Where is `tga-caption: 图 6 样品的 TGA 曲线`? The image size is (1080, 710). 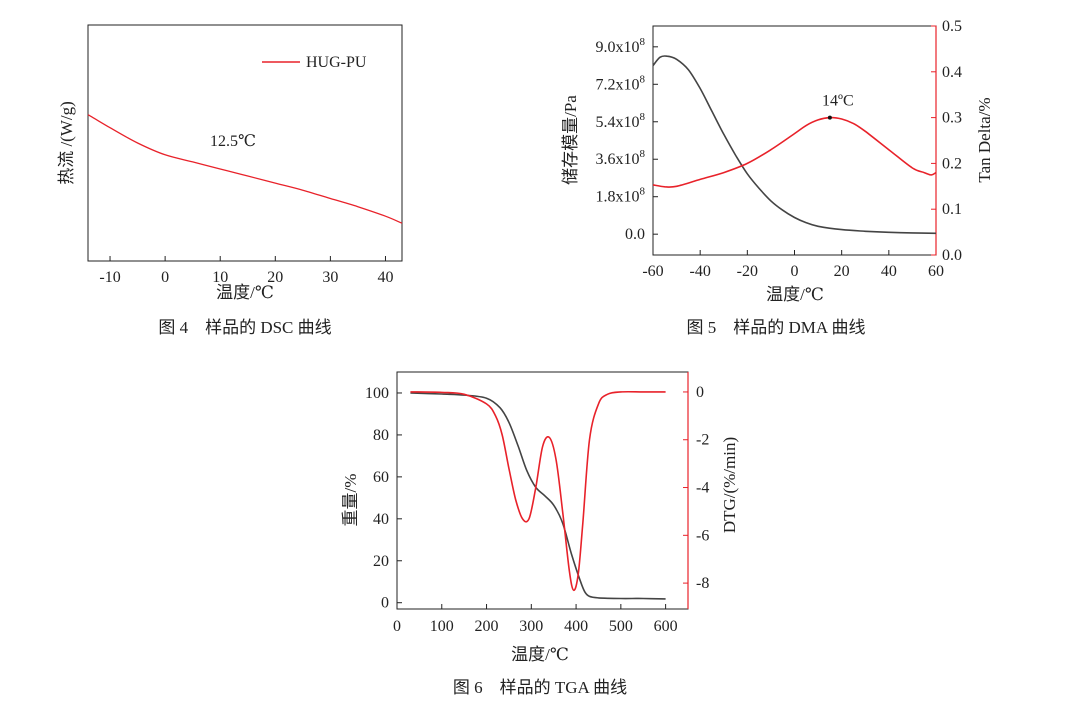
tga-caption: 图 6 样品的 TGA 曲线 is located at coordinates (540, 687).